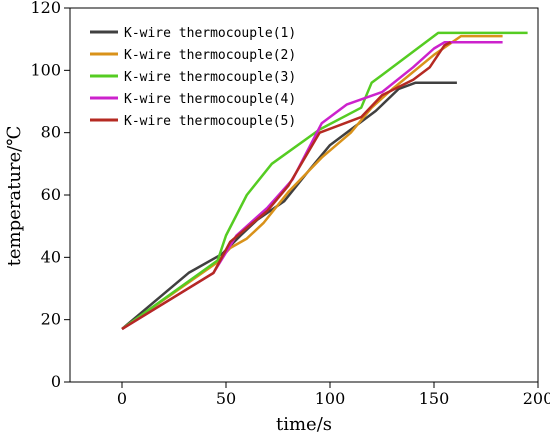 Image resolution: width=550 pixels, height=435 pixels. I want to click on y-tick-label-20: 20, so click(51, 319).